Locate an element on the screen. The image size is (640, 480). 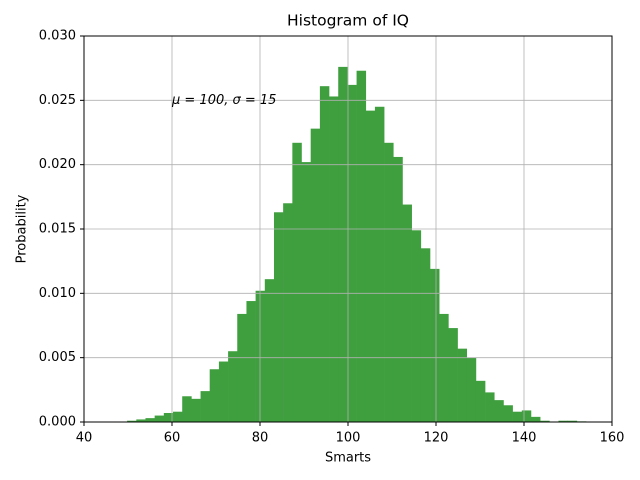
y-tick-label: 0.025 is located at coordinates (57, 100).